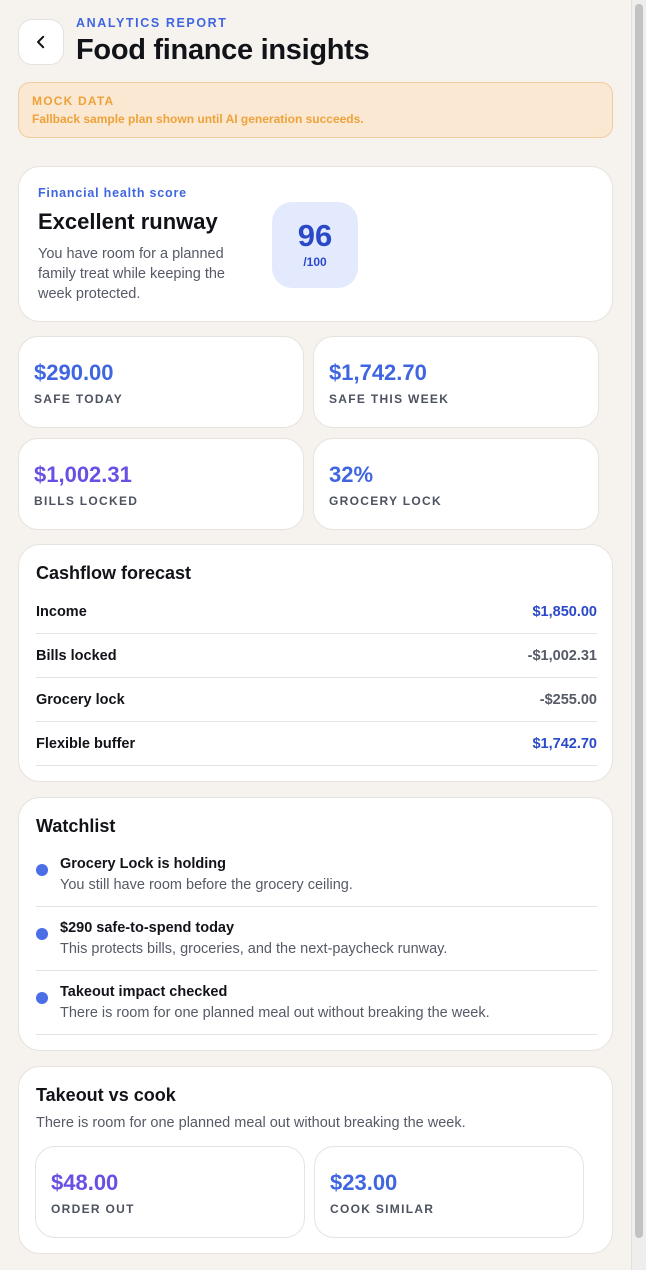 This screenshot has height=1270, width=646. Describe the element at coordinates (315, 262) in the screenshot. I see `score-max: /100` at that location.